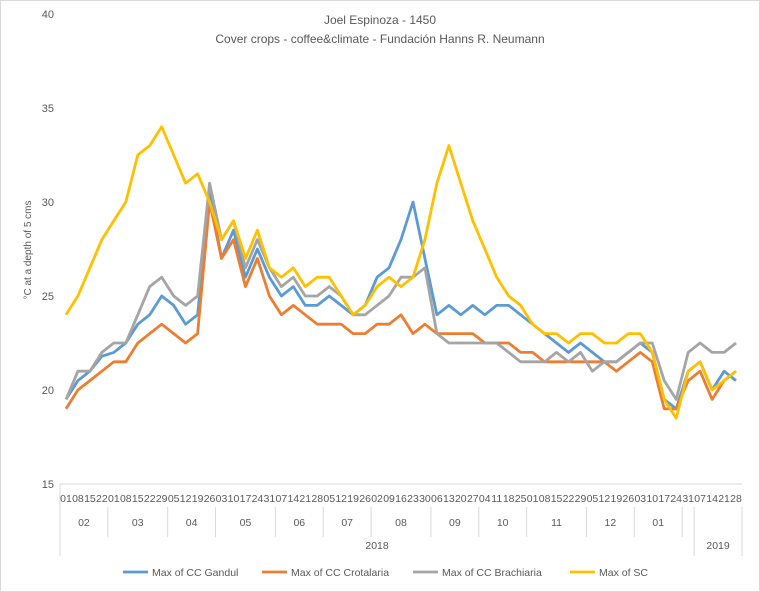  I want to click on x-tick-label: 25, so click(521, 499).